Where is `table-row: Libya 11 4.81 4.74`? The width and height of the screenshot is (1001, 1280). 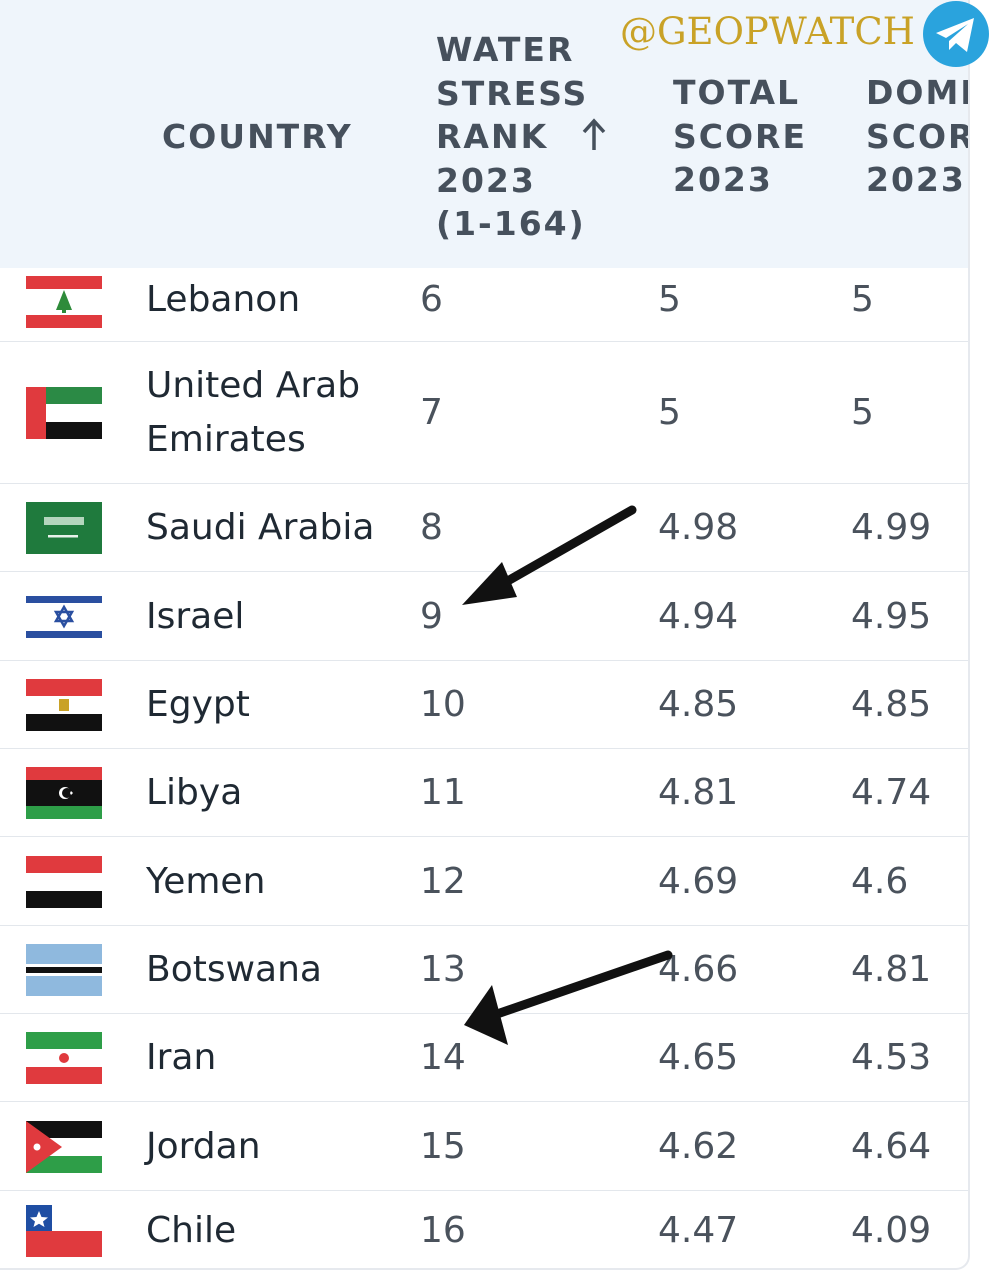 table-row: Libya 11 4.81 4.74 is located at coordinates (484, 792).